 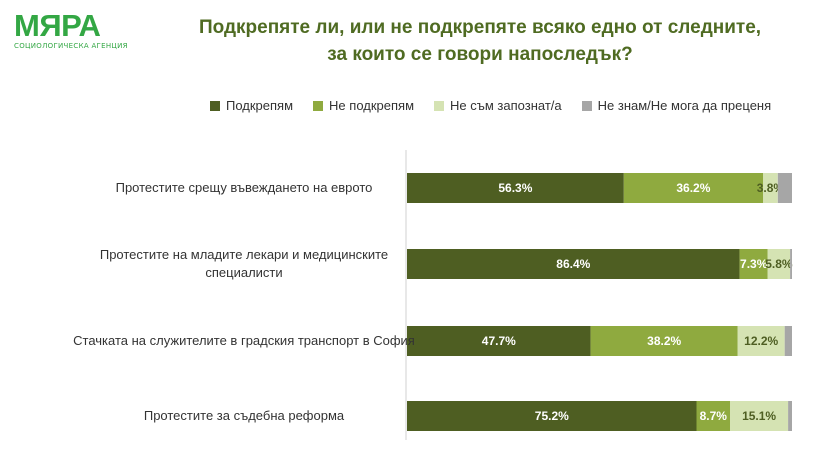 I want to click on data-label-4-3: 15.1%, so click(x=759, y=416).